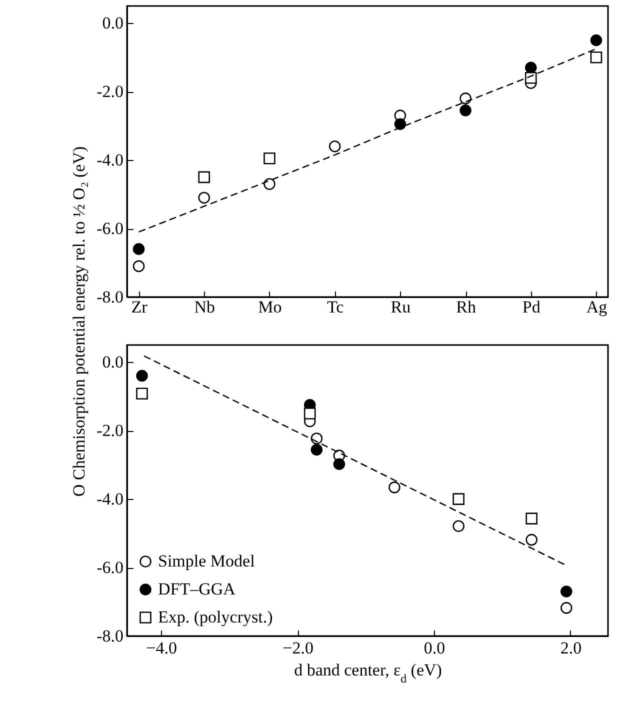 This screenshot has height=724, width=618. What do you see at coordinates (139, 307) in the screenshot?
I see `x-tick-label: Zr` at bounding box center [139, 307].